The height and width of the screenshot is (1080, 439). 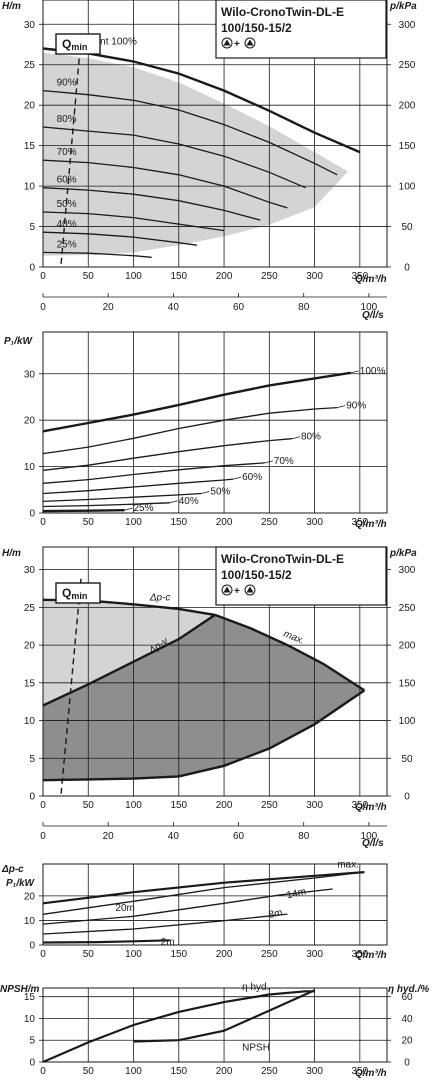 I want to click on control-power-curve-8m, so click(x=165, y=924).